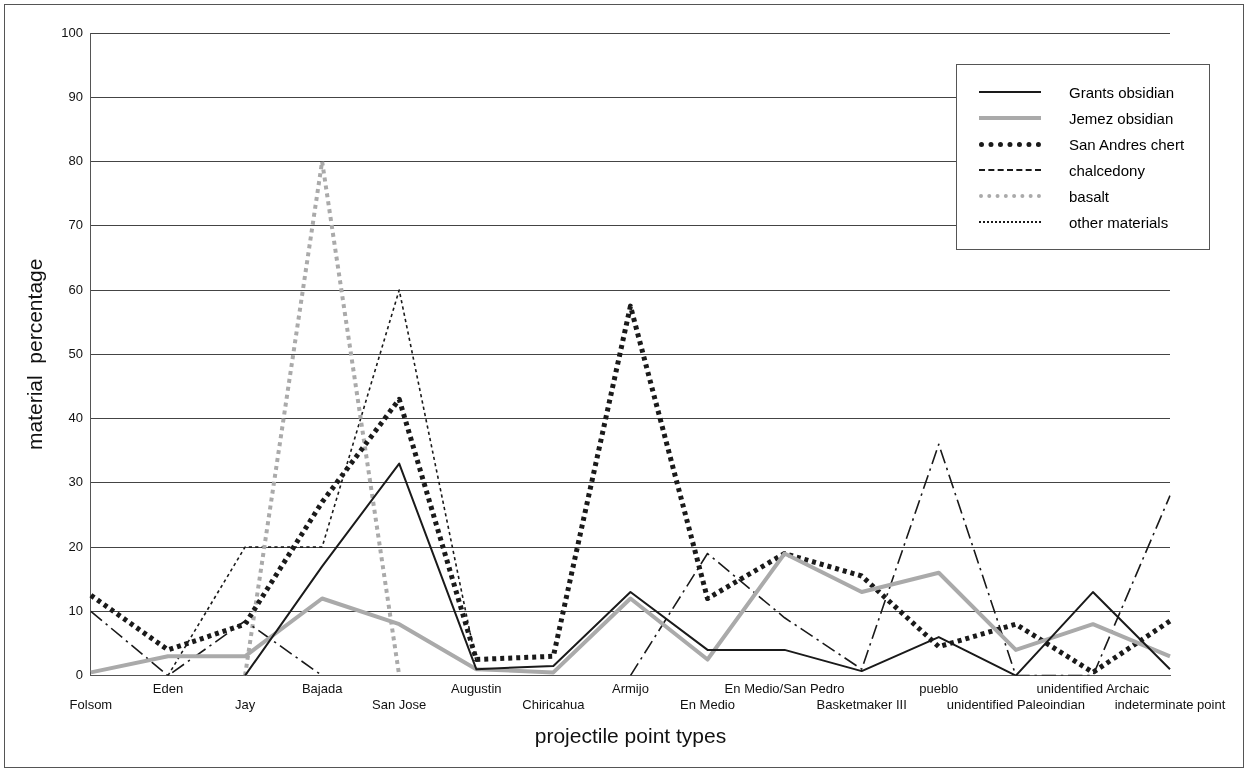 This screenshot has height=774, width=1250. What do you see at coordinates (72, 32) in the screenshot?
I see `y-tick-label: 100` at bounding box center [72, 32].